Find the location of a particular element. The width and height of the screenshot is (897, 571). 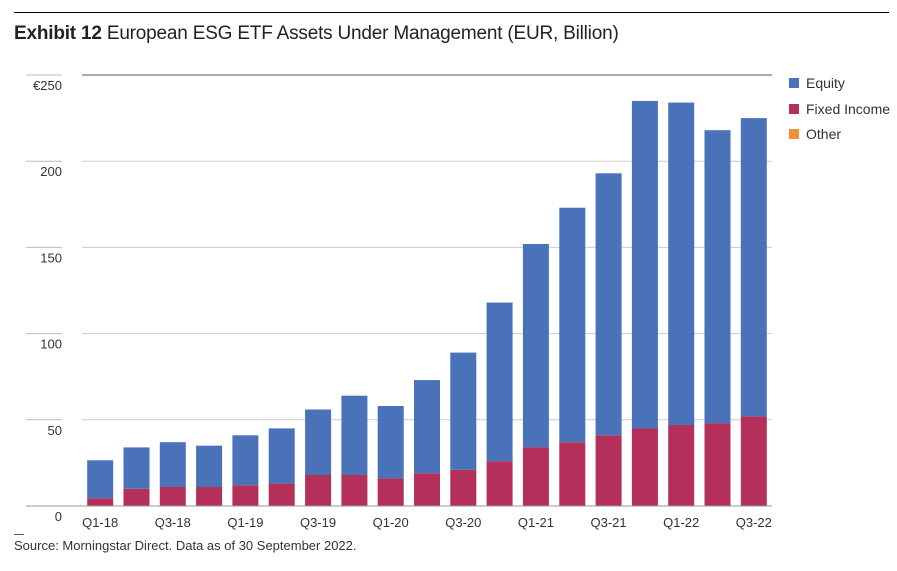

legend-label-fixed-income: Fixed Income is located at coordinates (848, 109).